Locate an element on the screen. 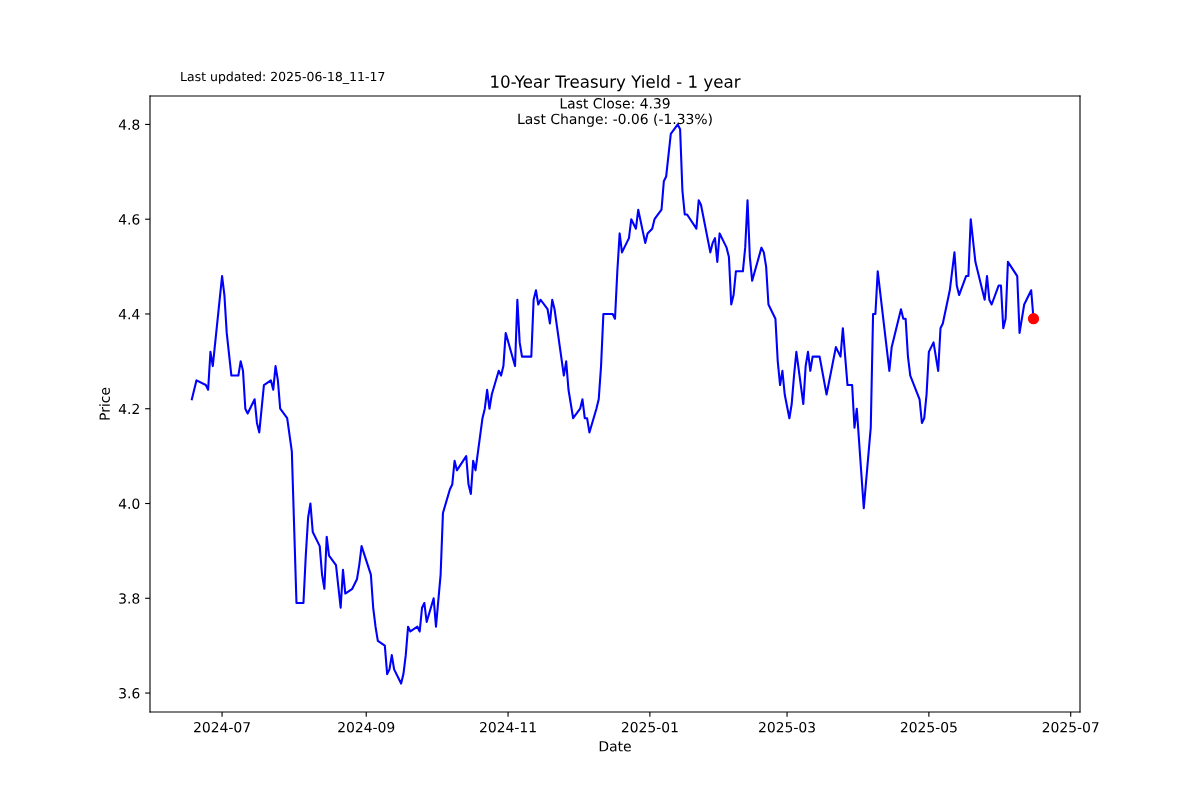 The image size is (1200, 800). y-axis-title: Price is located at coordinates (104, 403).